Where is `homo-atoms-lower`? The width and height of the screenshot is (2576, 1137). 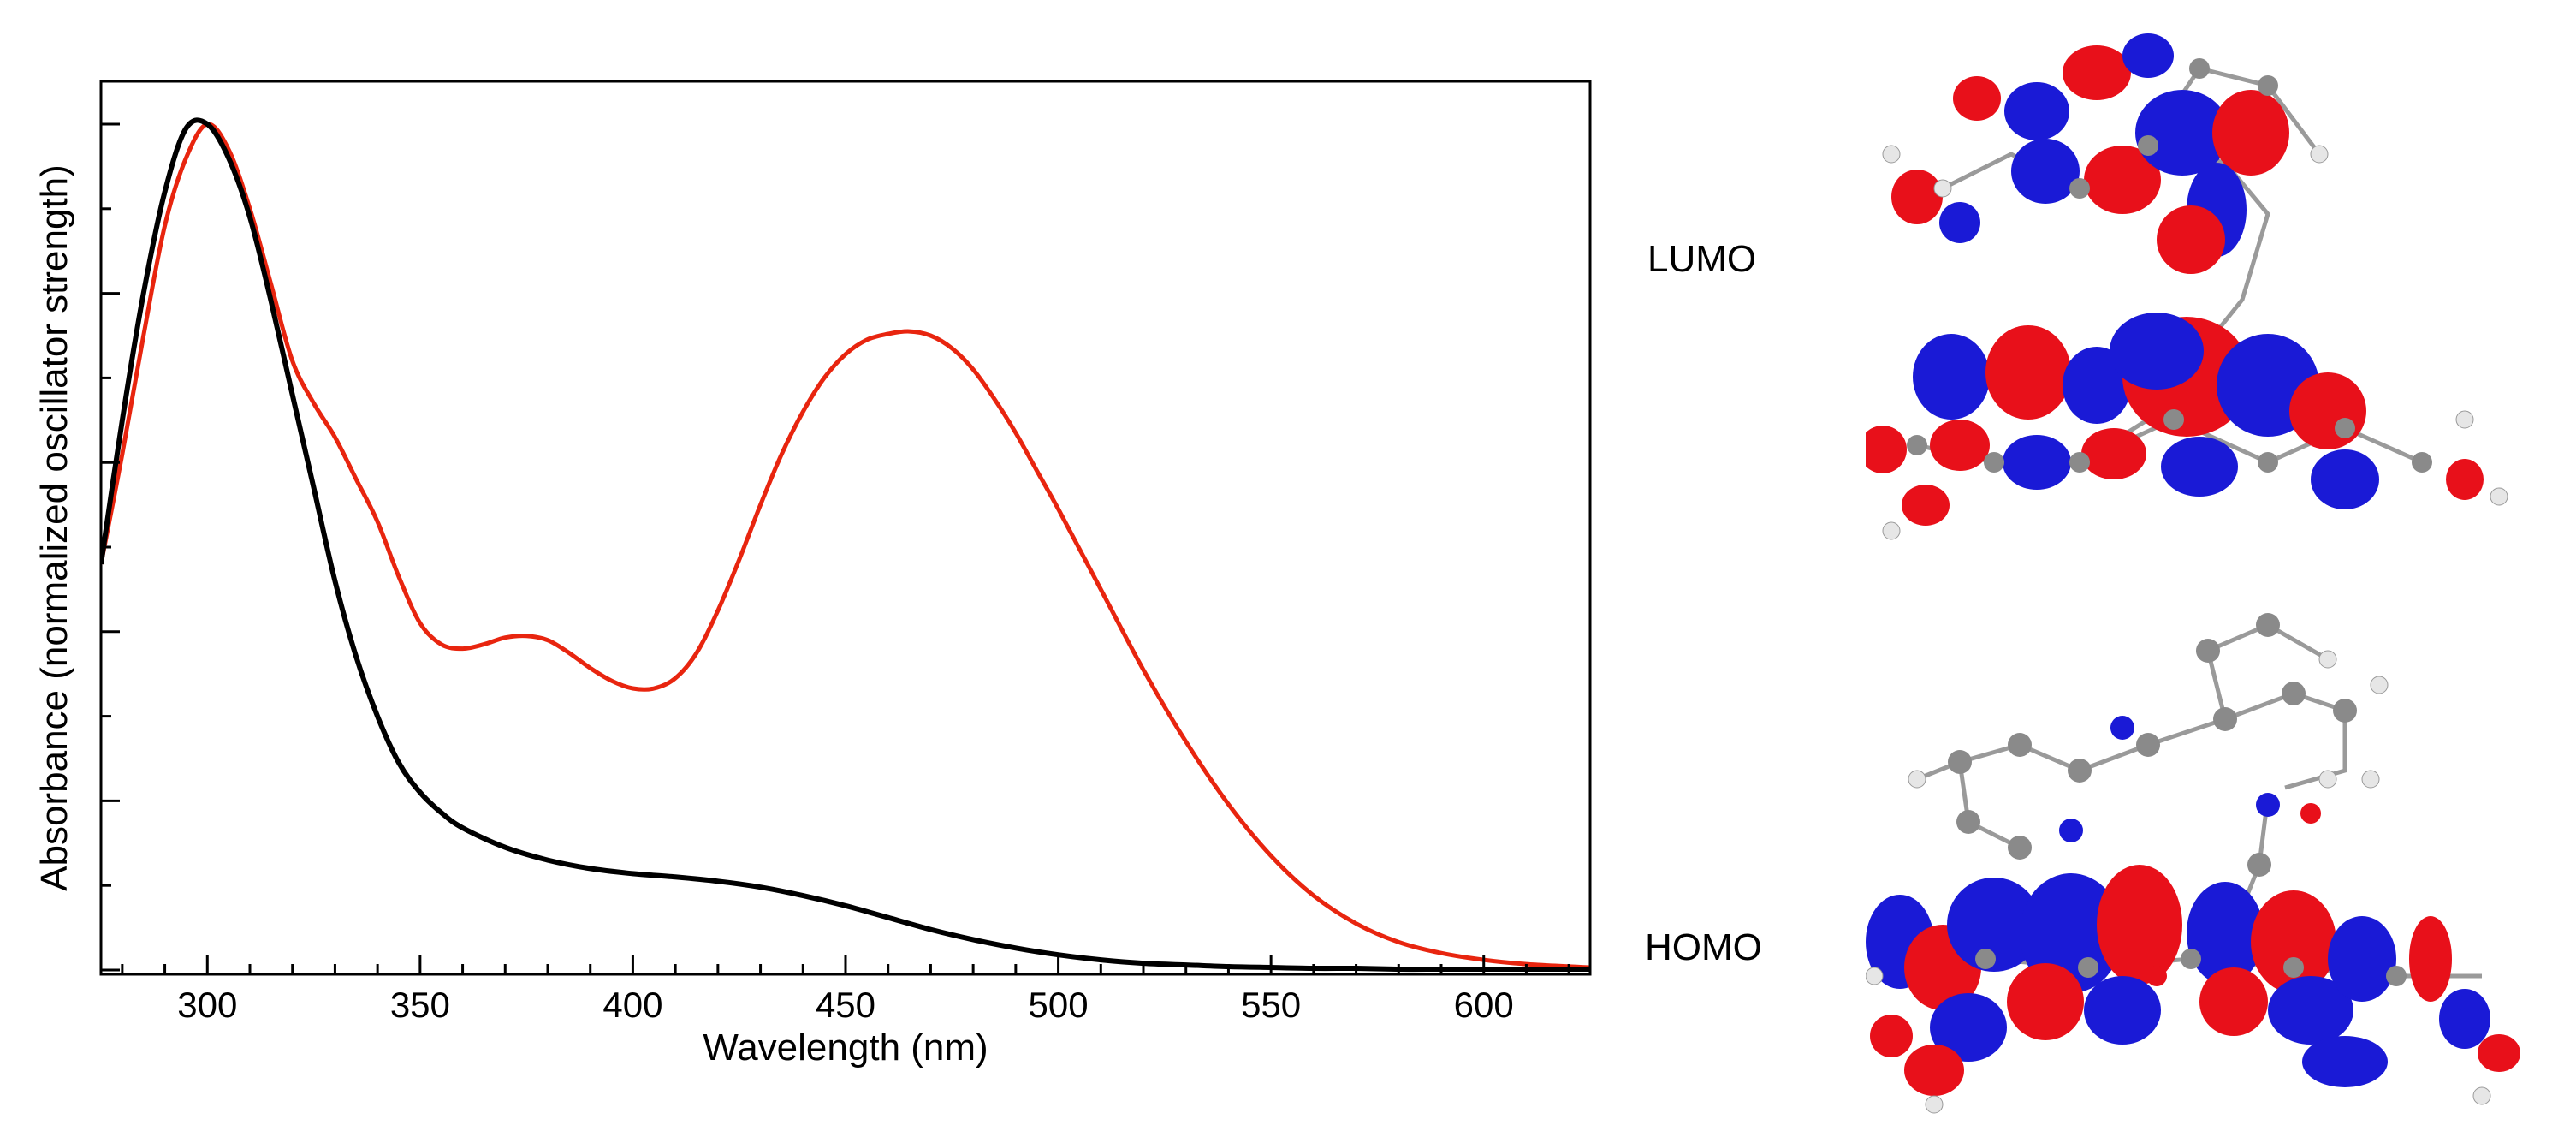 homo-atoms-lower is located at coordinates (2178, 1031).